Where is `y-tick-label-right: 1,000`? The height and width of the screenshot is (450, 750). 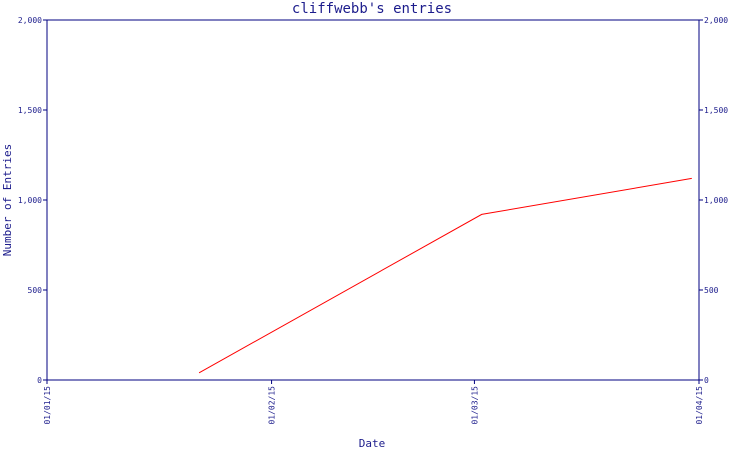 y-tick-label-right: 1,000 is located at coordinates (716, 200).